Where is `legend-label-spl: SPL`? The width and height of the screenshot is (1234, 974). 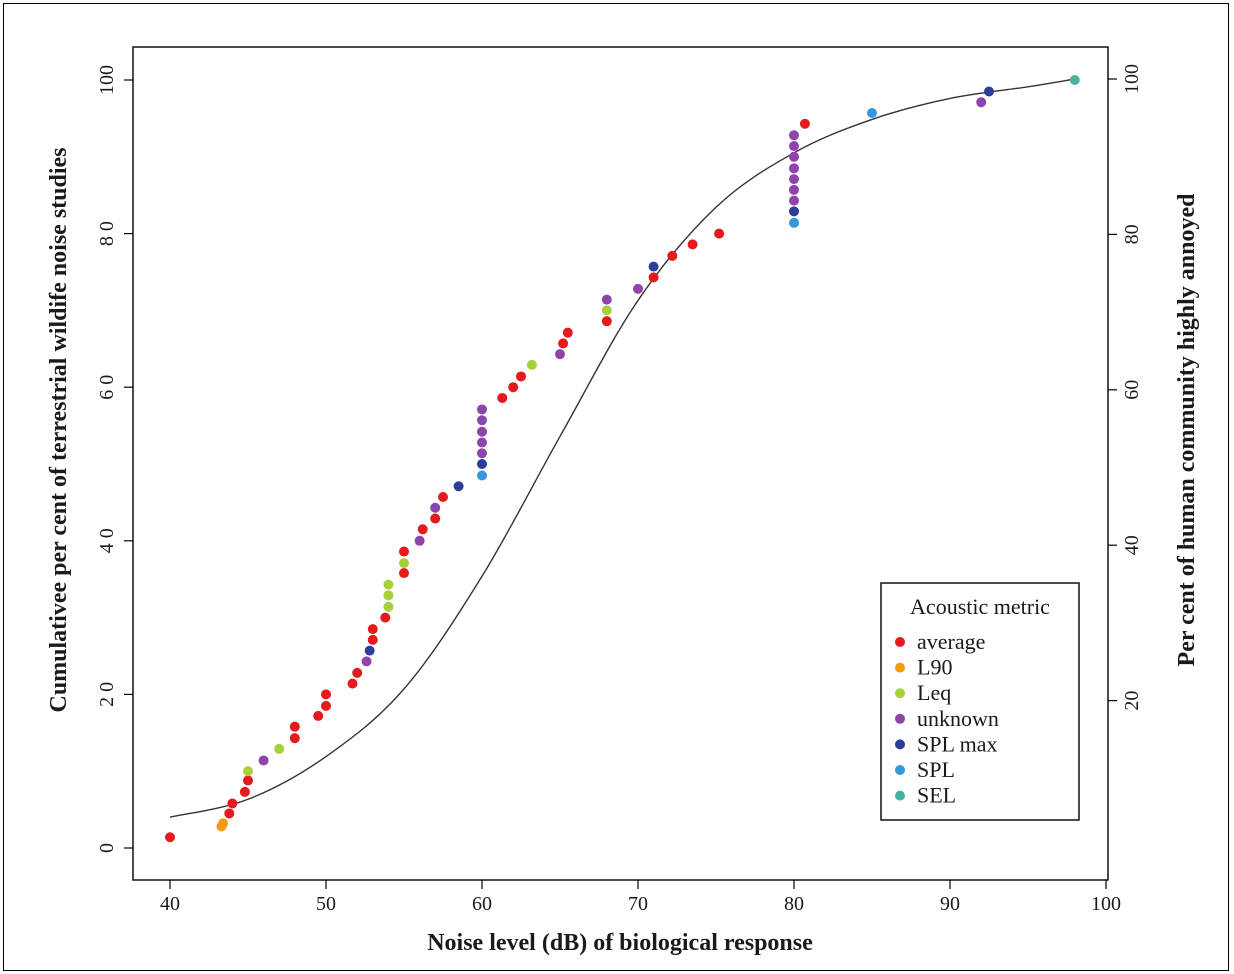 legend-label-spl: SPL is located at coordinates (936, 769).